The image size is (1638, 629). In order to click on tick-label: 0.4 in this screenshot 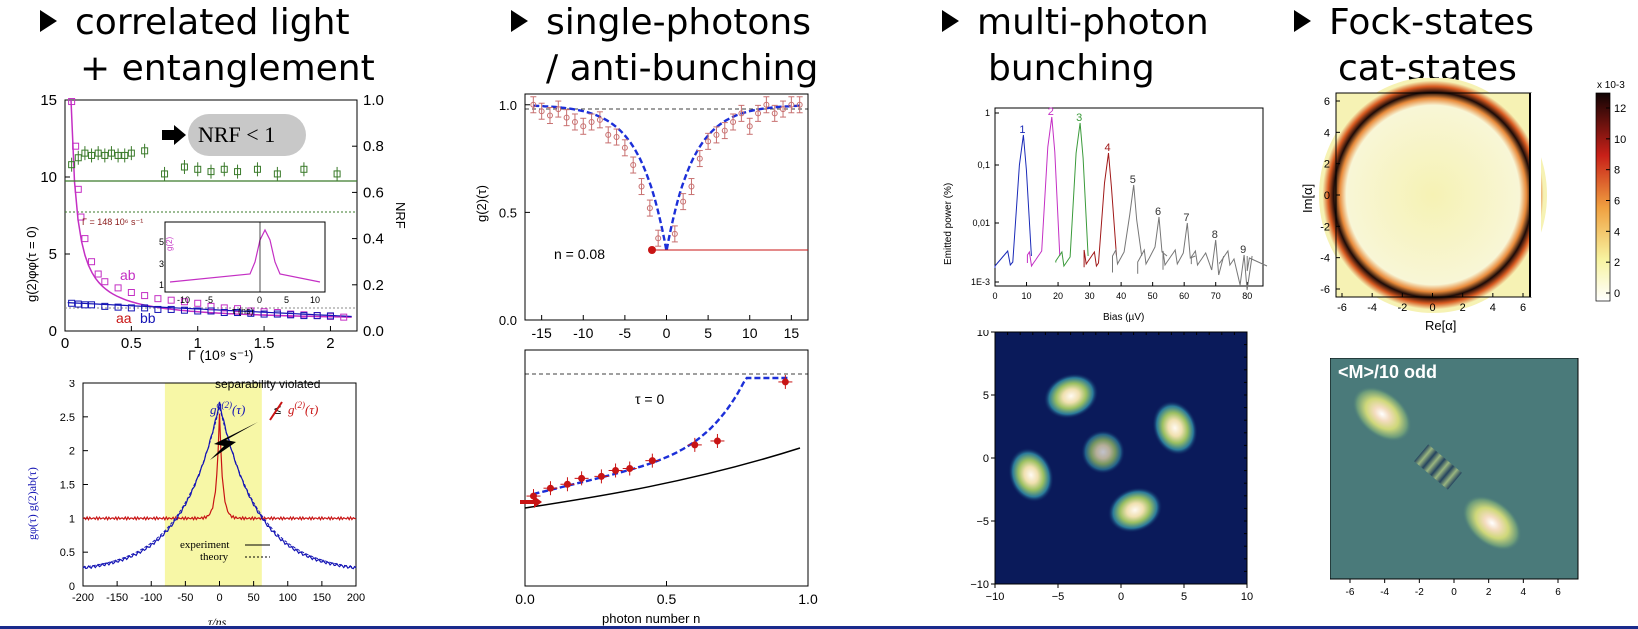, I will do `click(373, 239)`.